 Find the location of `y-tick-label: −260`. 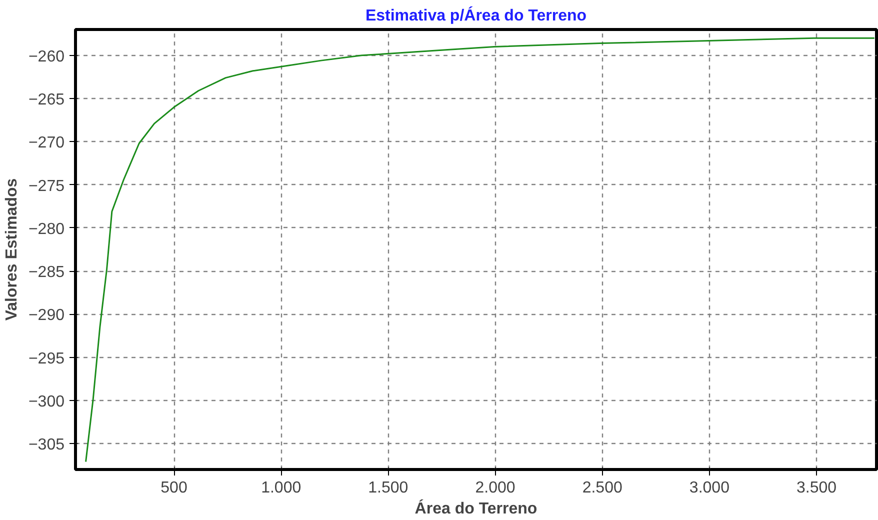

y-tick-label: −260 is located at coordinates (46, 57).